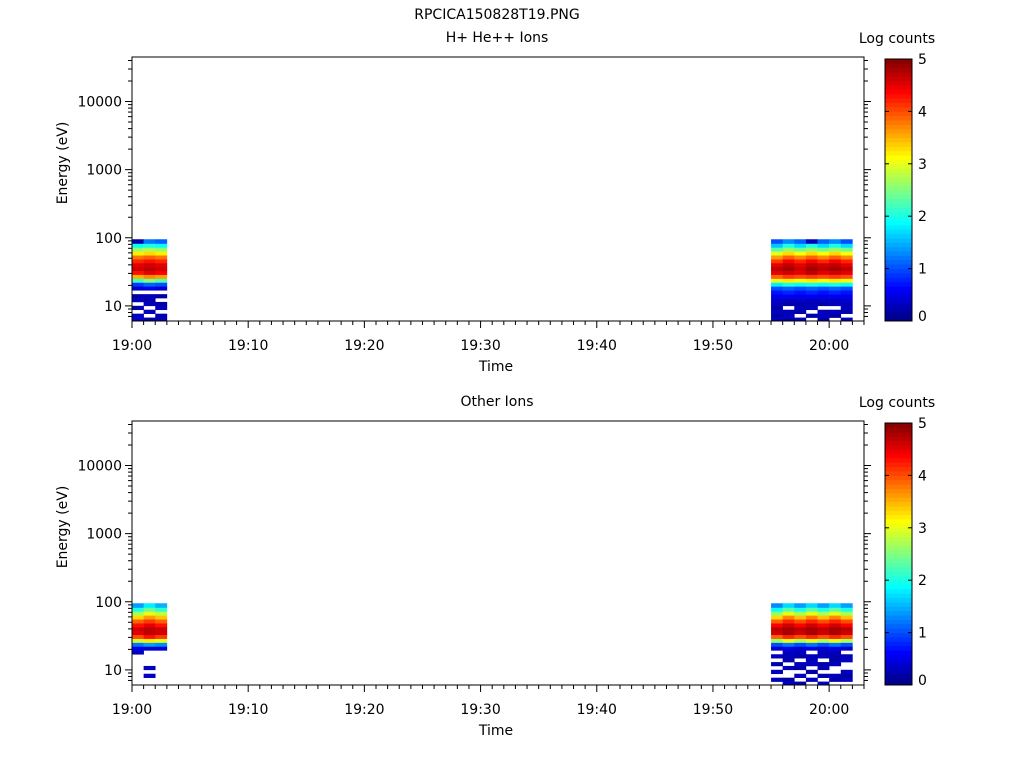  Describe the element at coordinates (248, 346) in the screenshot. I see `x-tick-label: 19:10` at that location.